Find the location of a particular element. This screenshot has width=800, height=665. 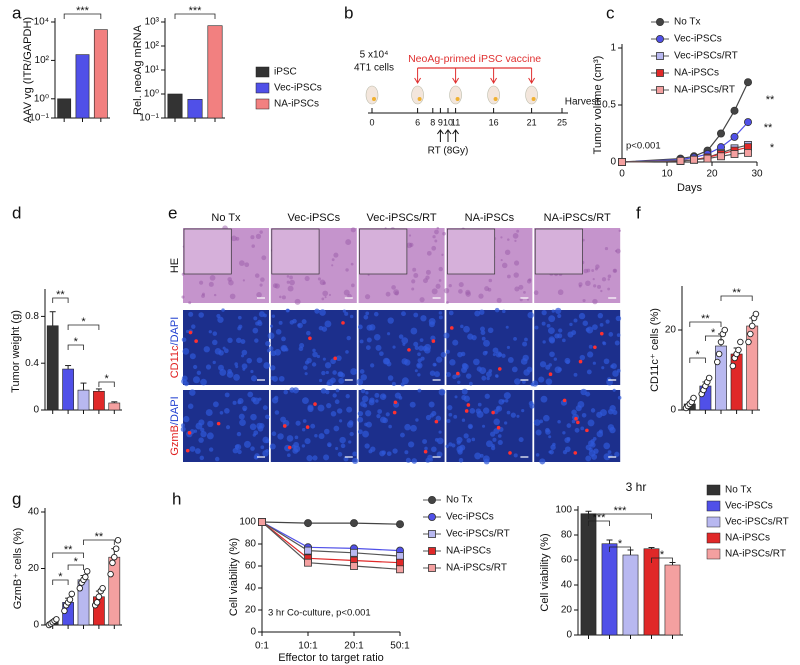

x-axis-label: Effector to target ratio is located at coordinates (331, 658).